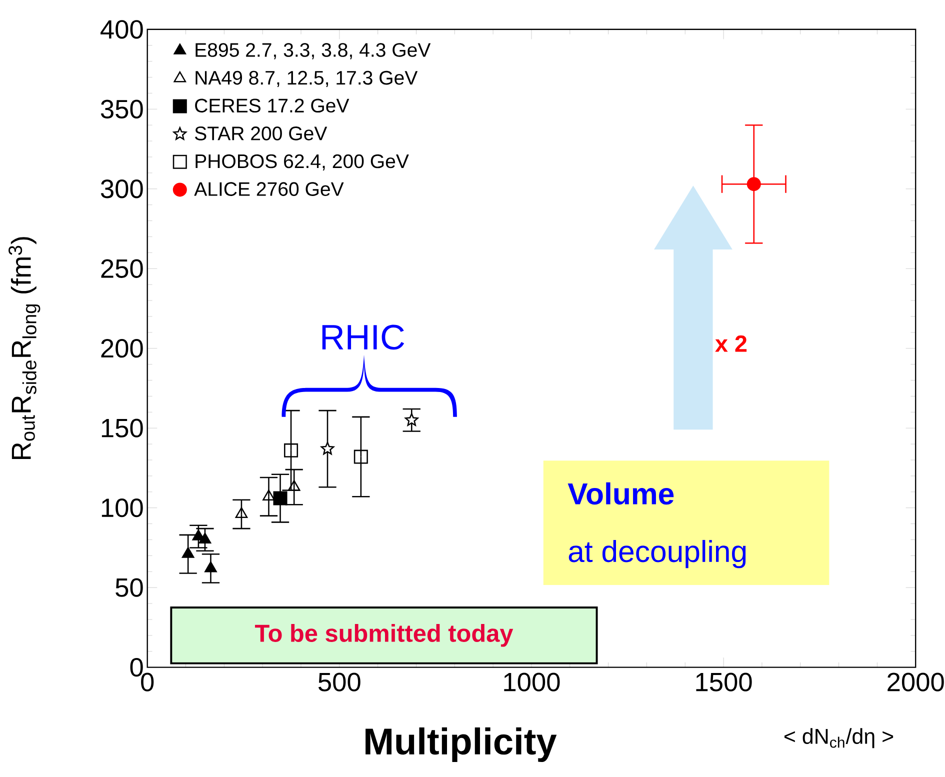 The image size is (945, 777). Describe the element at coordinates (363, 337) in the screenshot. I see `annotation: RHIC` at that location.